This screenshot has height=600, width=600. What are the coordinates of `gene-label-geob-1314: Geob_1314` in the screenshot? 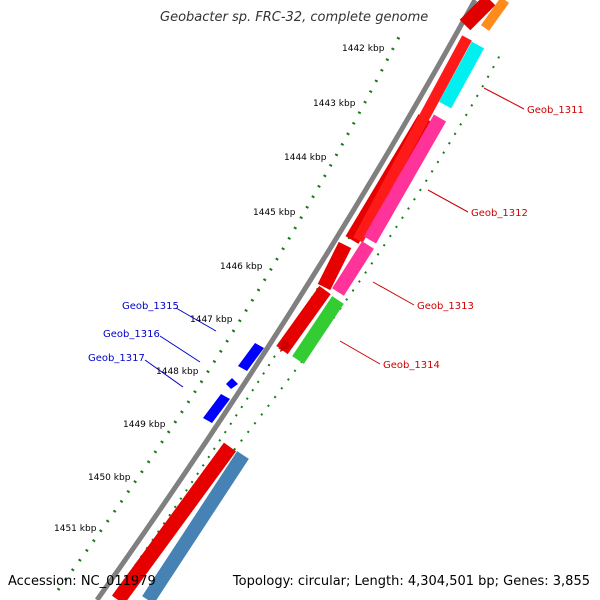 It's located at (411, 365).